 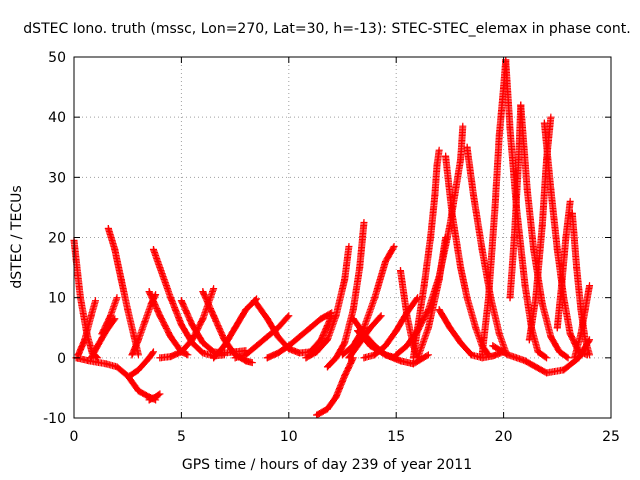 I want to click on y-tick-label: 30, so click(x=57, y=178).